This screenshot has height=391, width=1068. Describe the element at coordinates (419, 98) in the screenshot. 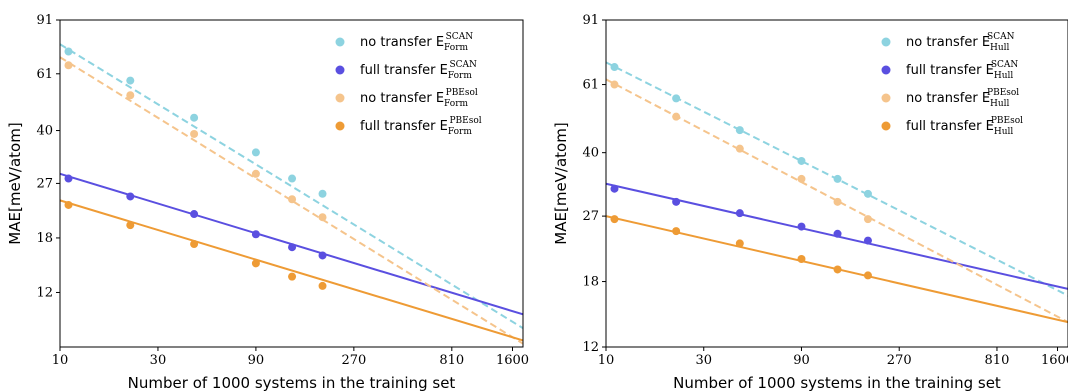

I see `legend-entry-2: no transfer EFormPBEsol` at that location.